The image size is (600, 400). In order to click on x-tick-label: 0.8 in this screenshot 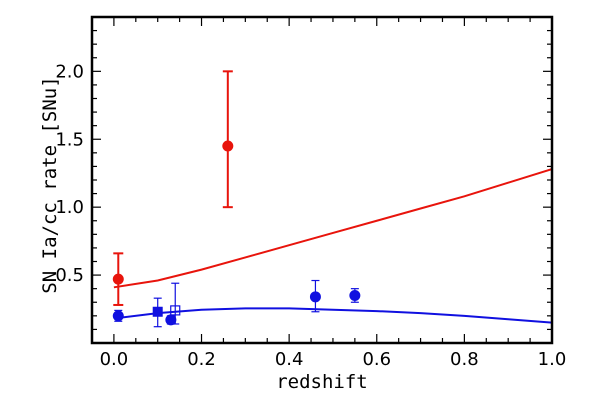, I will do `click(464, 359)`.